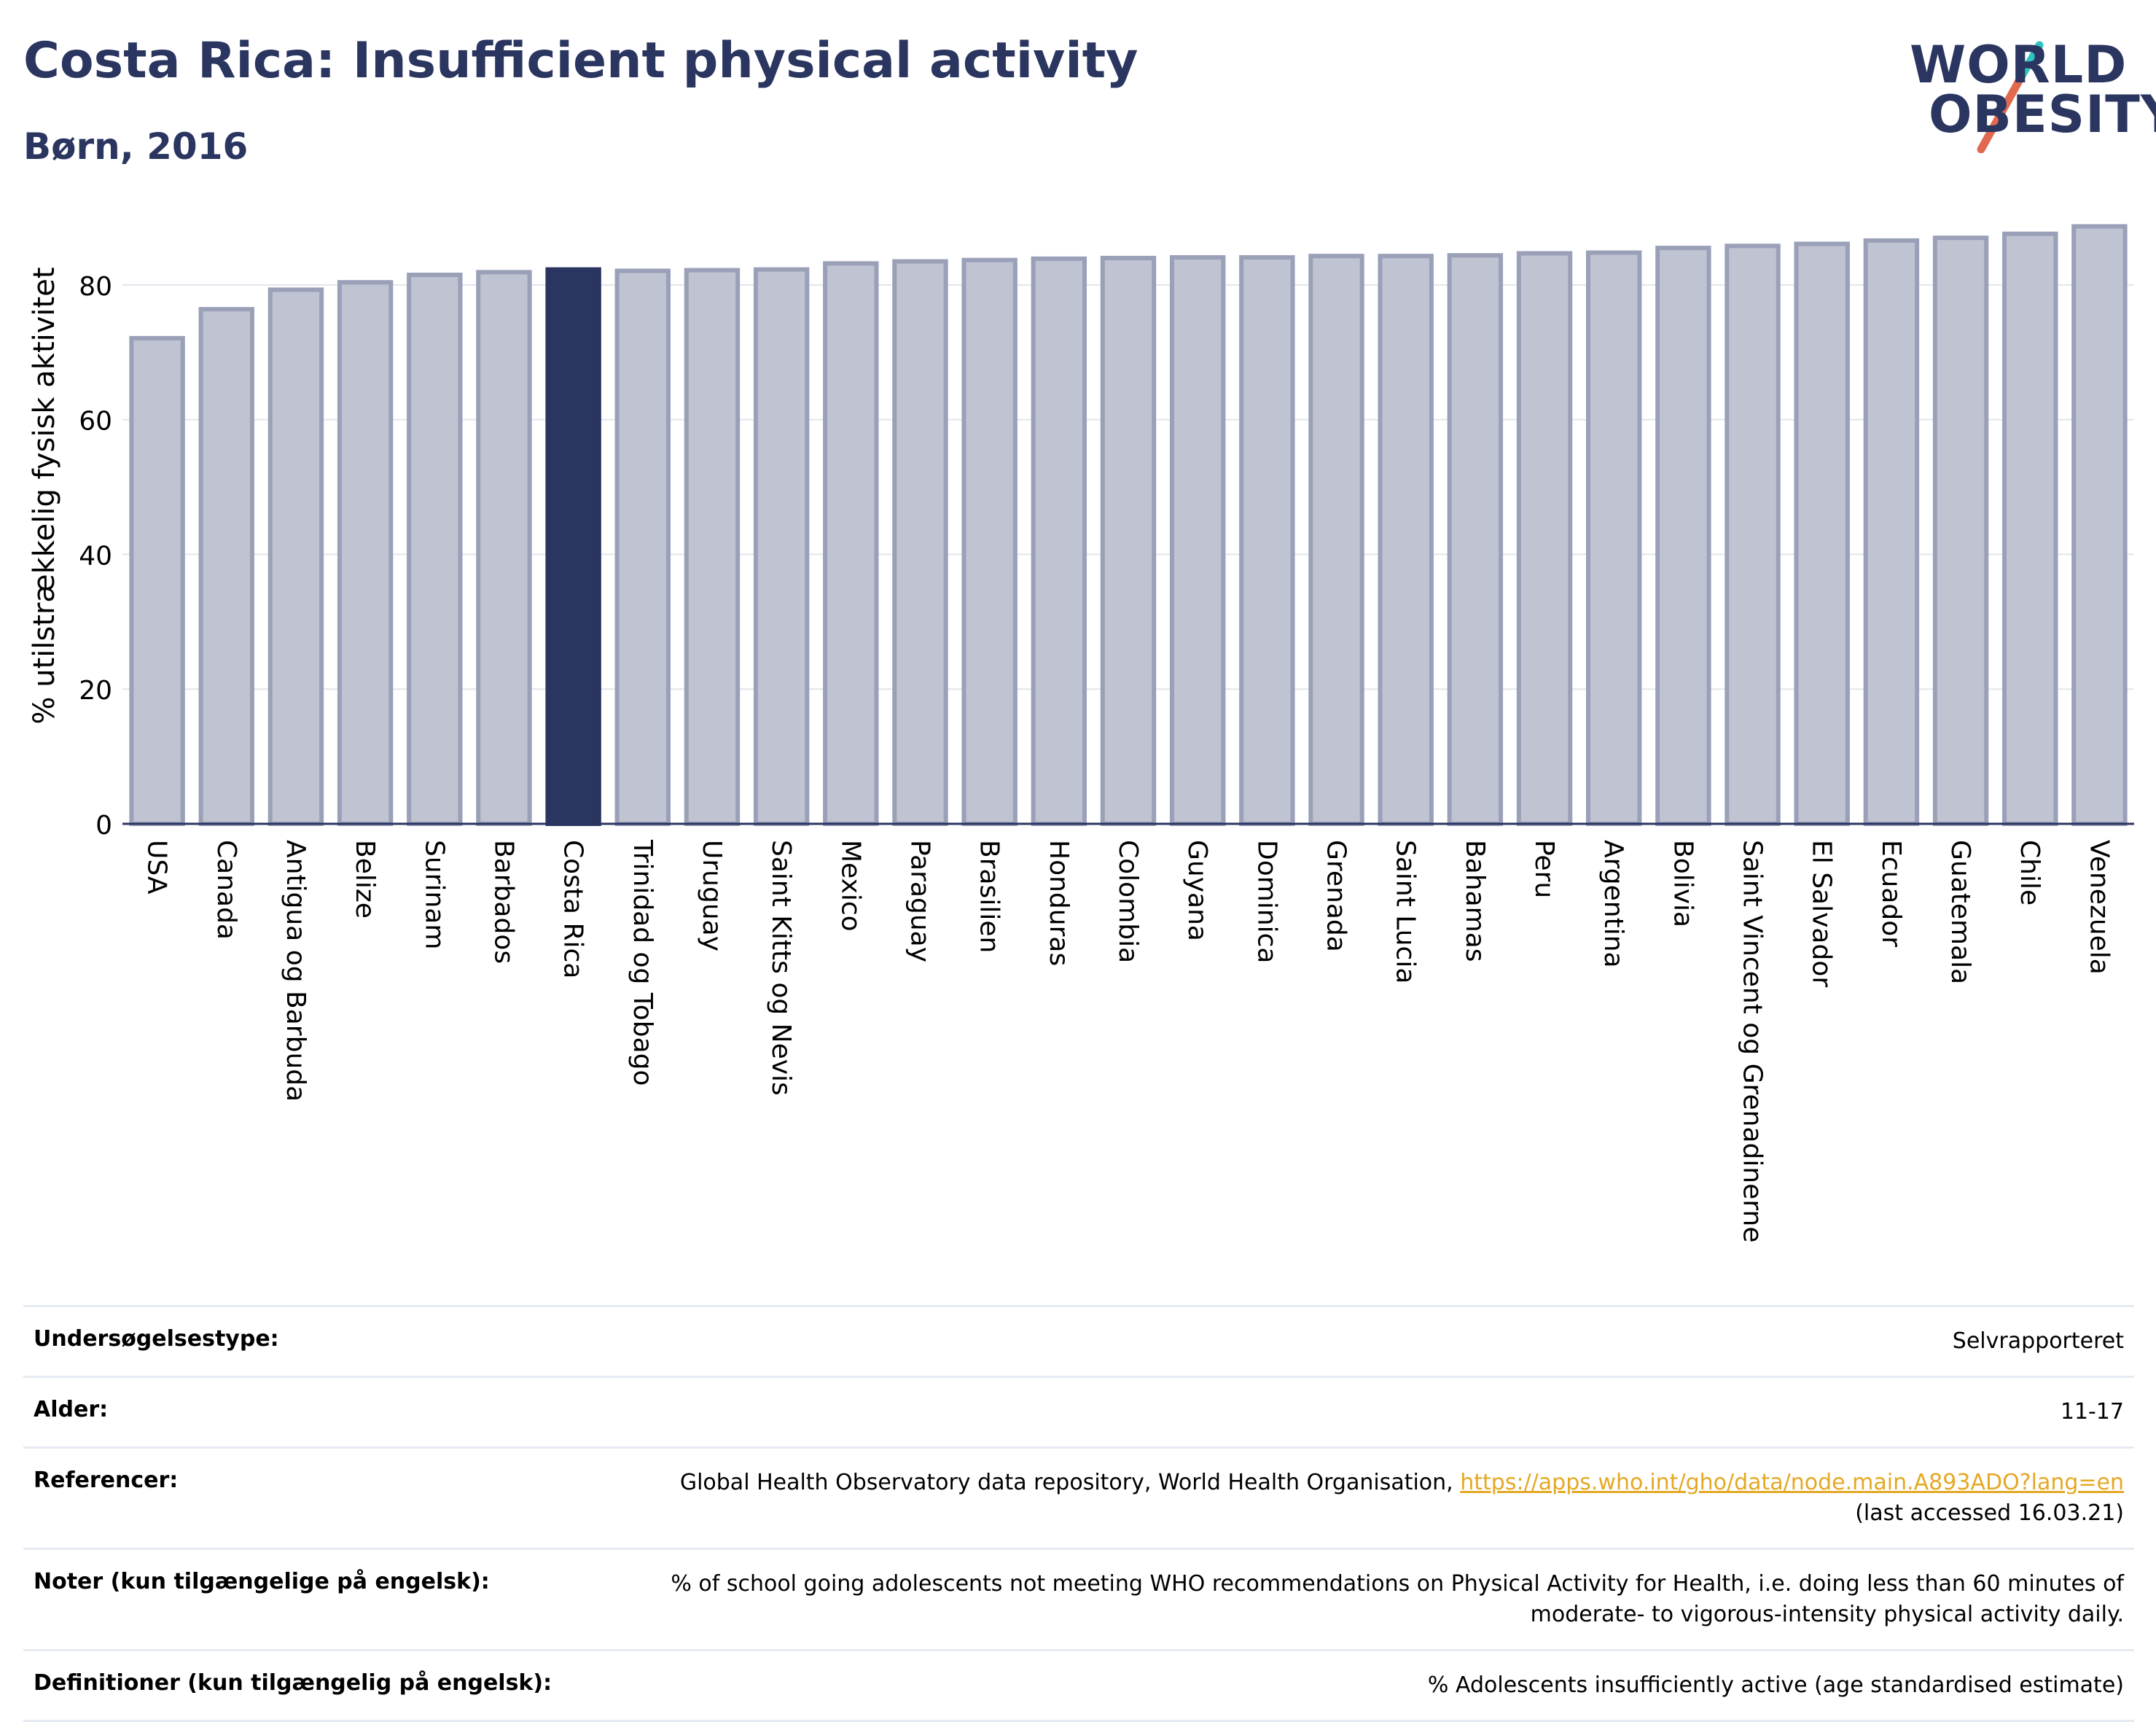  Describe the element at coordinates (573, 909) in the screenshot. I see `x-tick-label: Costa Rica` at that location.